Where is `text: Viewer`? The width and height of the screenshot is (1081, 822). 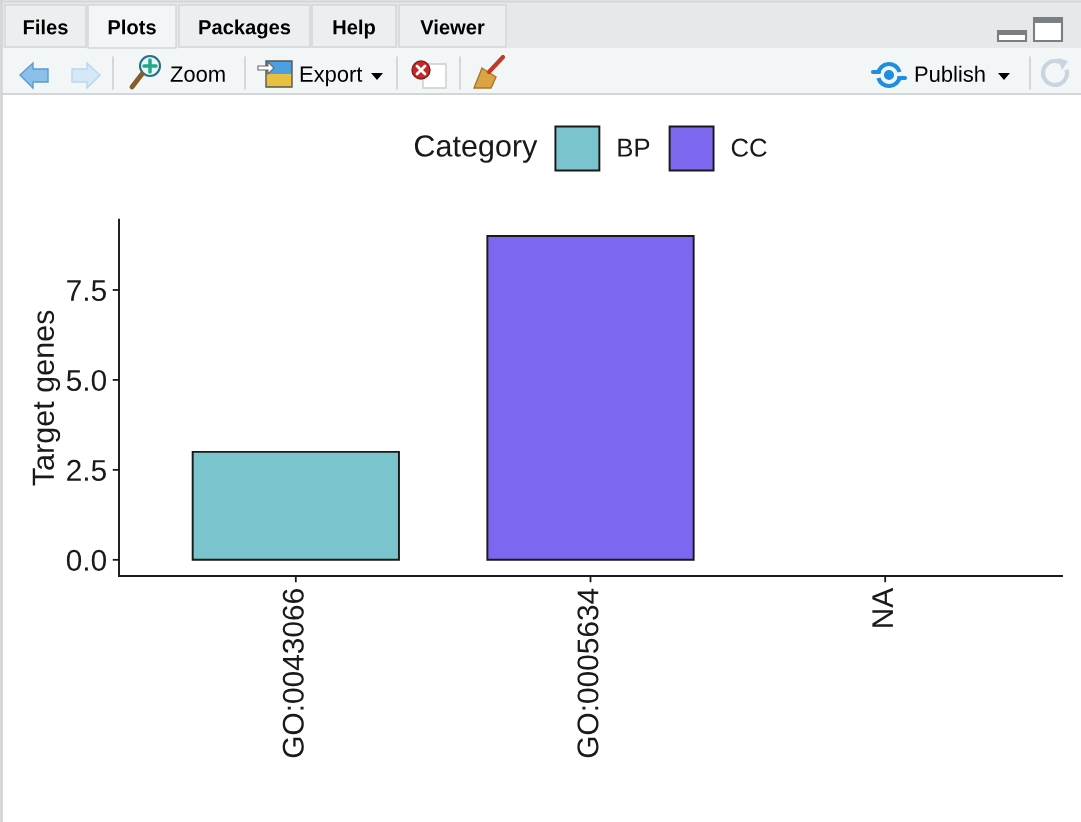
text: Viewer is located at coordinates (452, 27).